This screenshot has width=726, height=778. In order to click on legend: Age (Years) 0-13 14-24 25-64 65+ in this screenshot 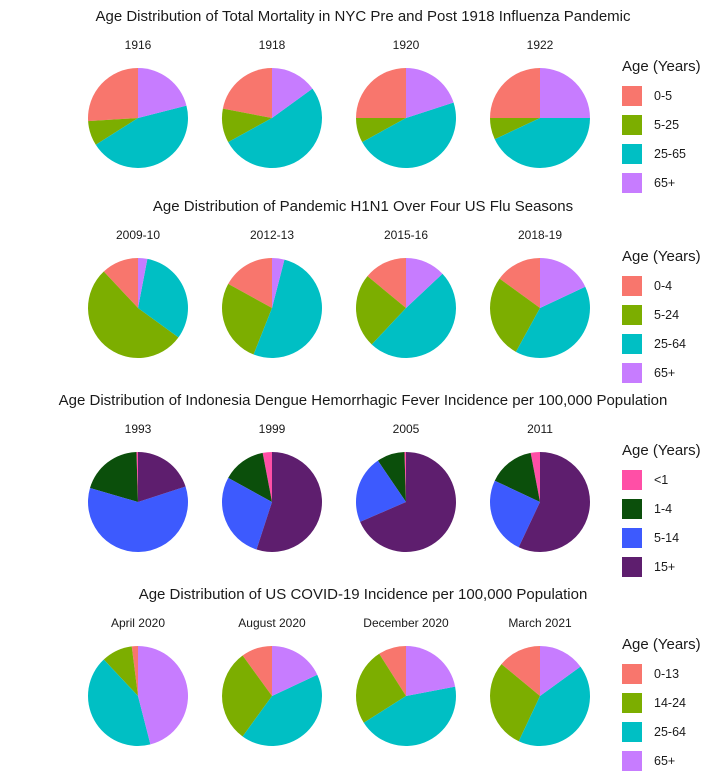, I will do `click(661, 705)`.